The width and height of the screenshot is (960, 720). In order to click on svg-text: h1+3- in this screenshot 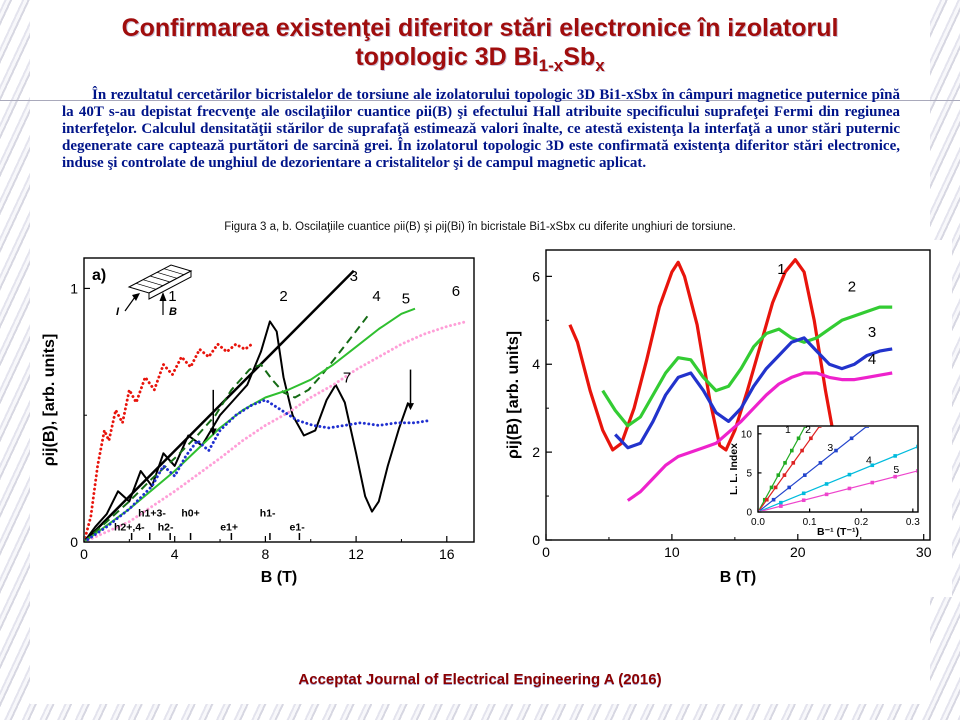, I will do `click(152, 514)`.